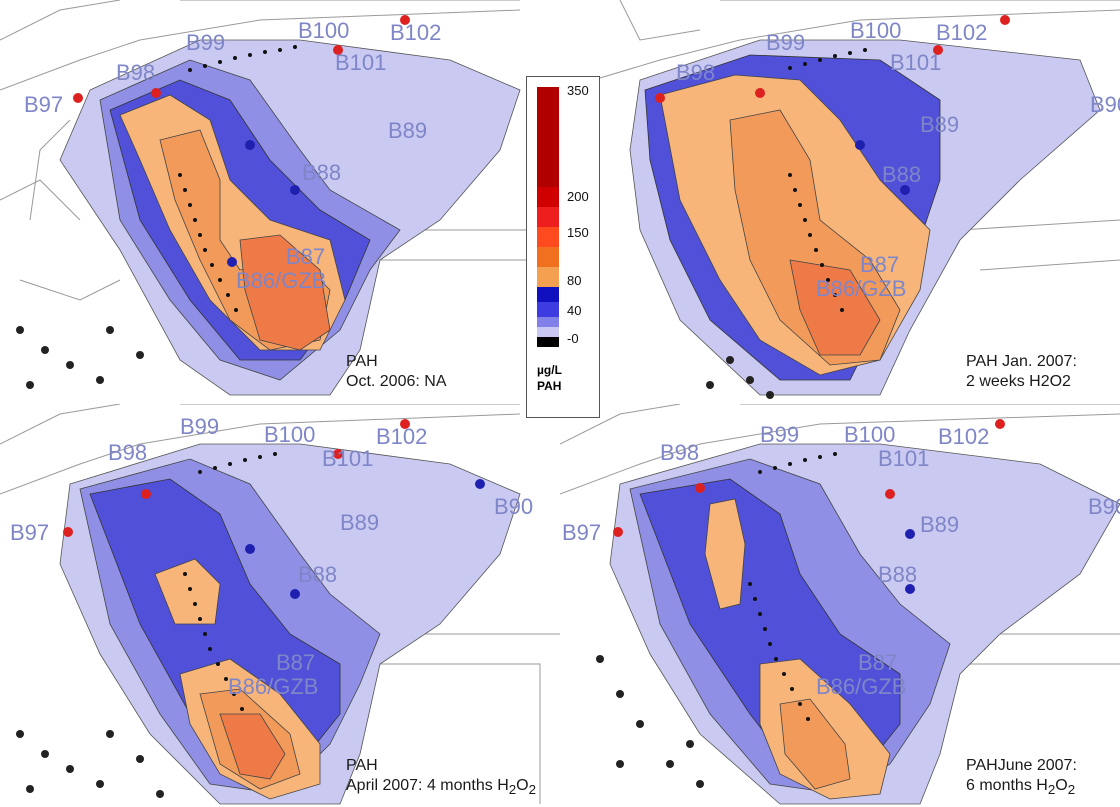 The image size is (1120, 807). I want to click on legend-unit-label: µg/L, so click(549, 370).